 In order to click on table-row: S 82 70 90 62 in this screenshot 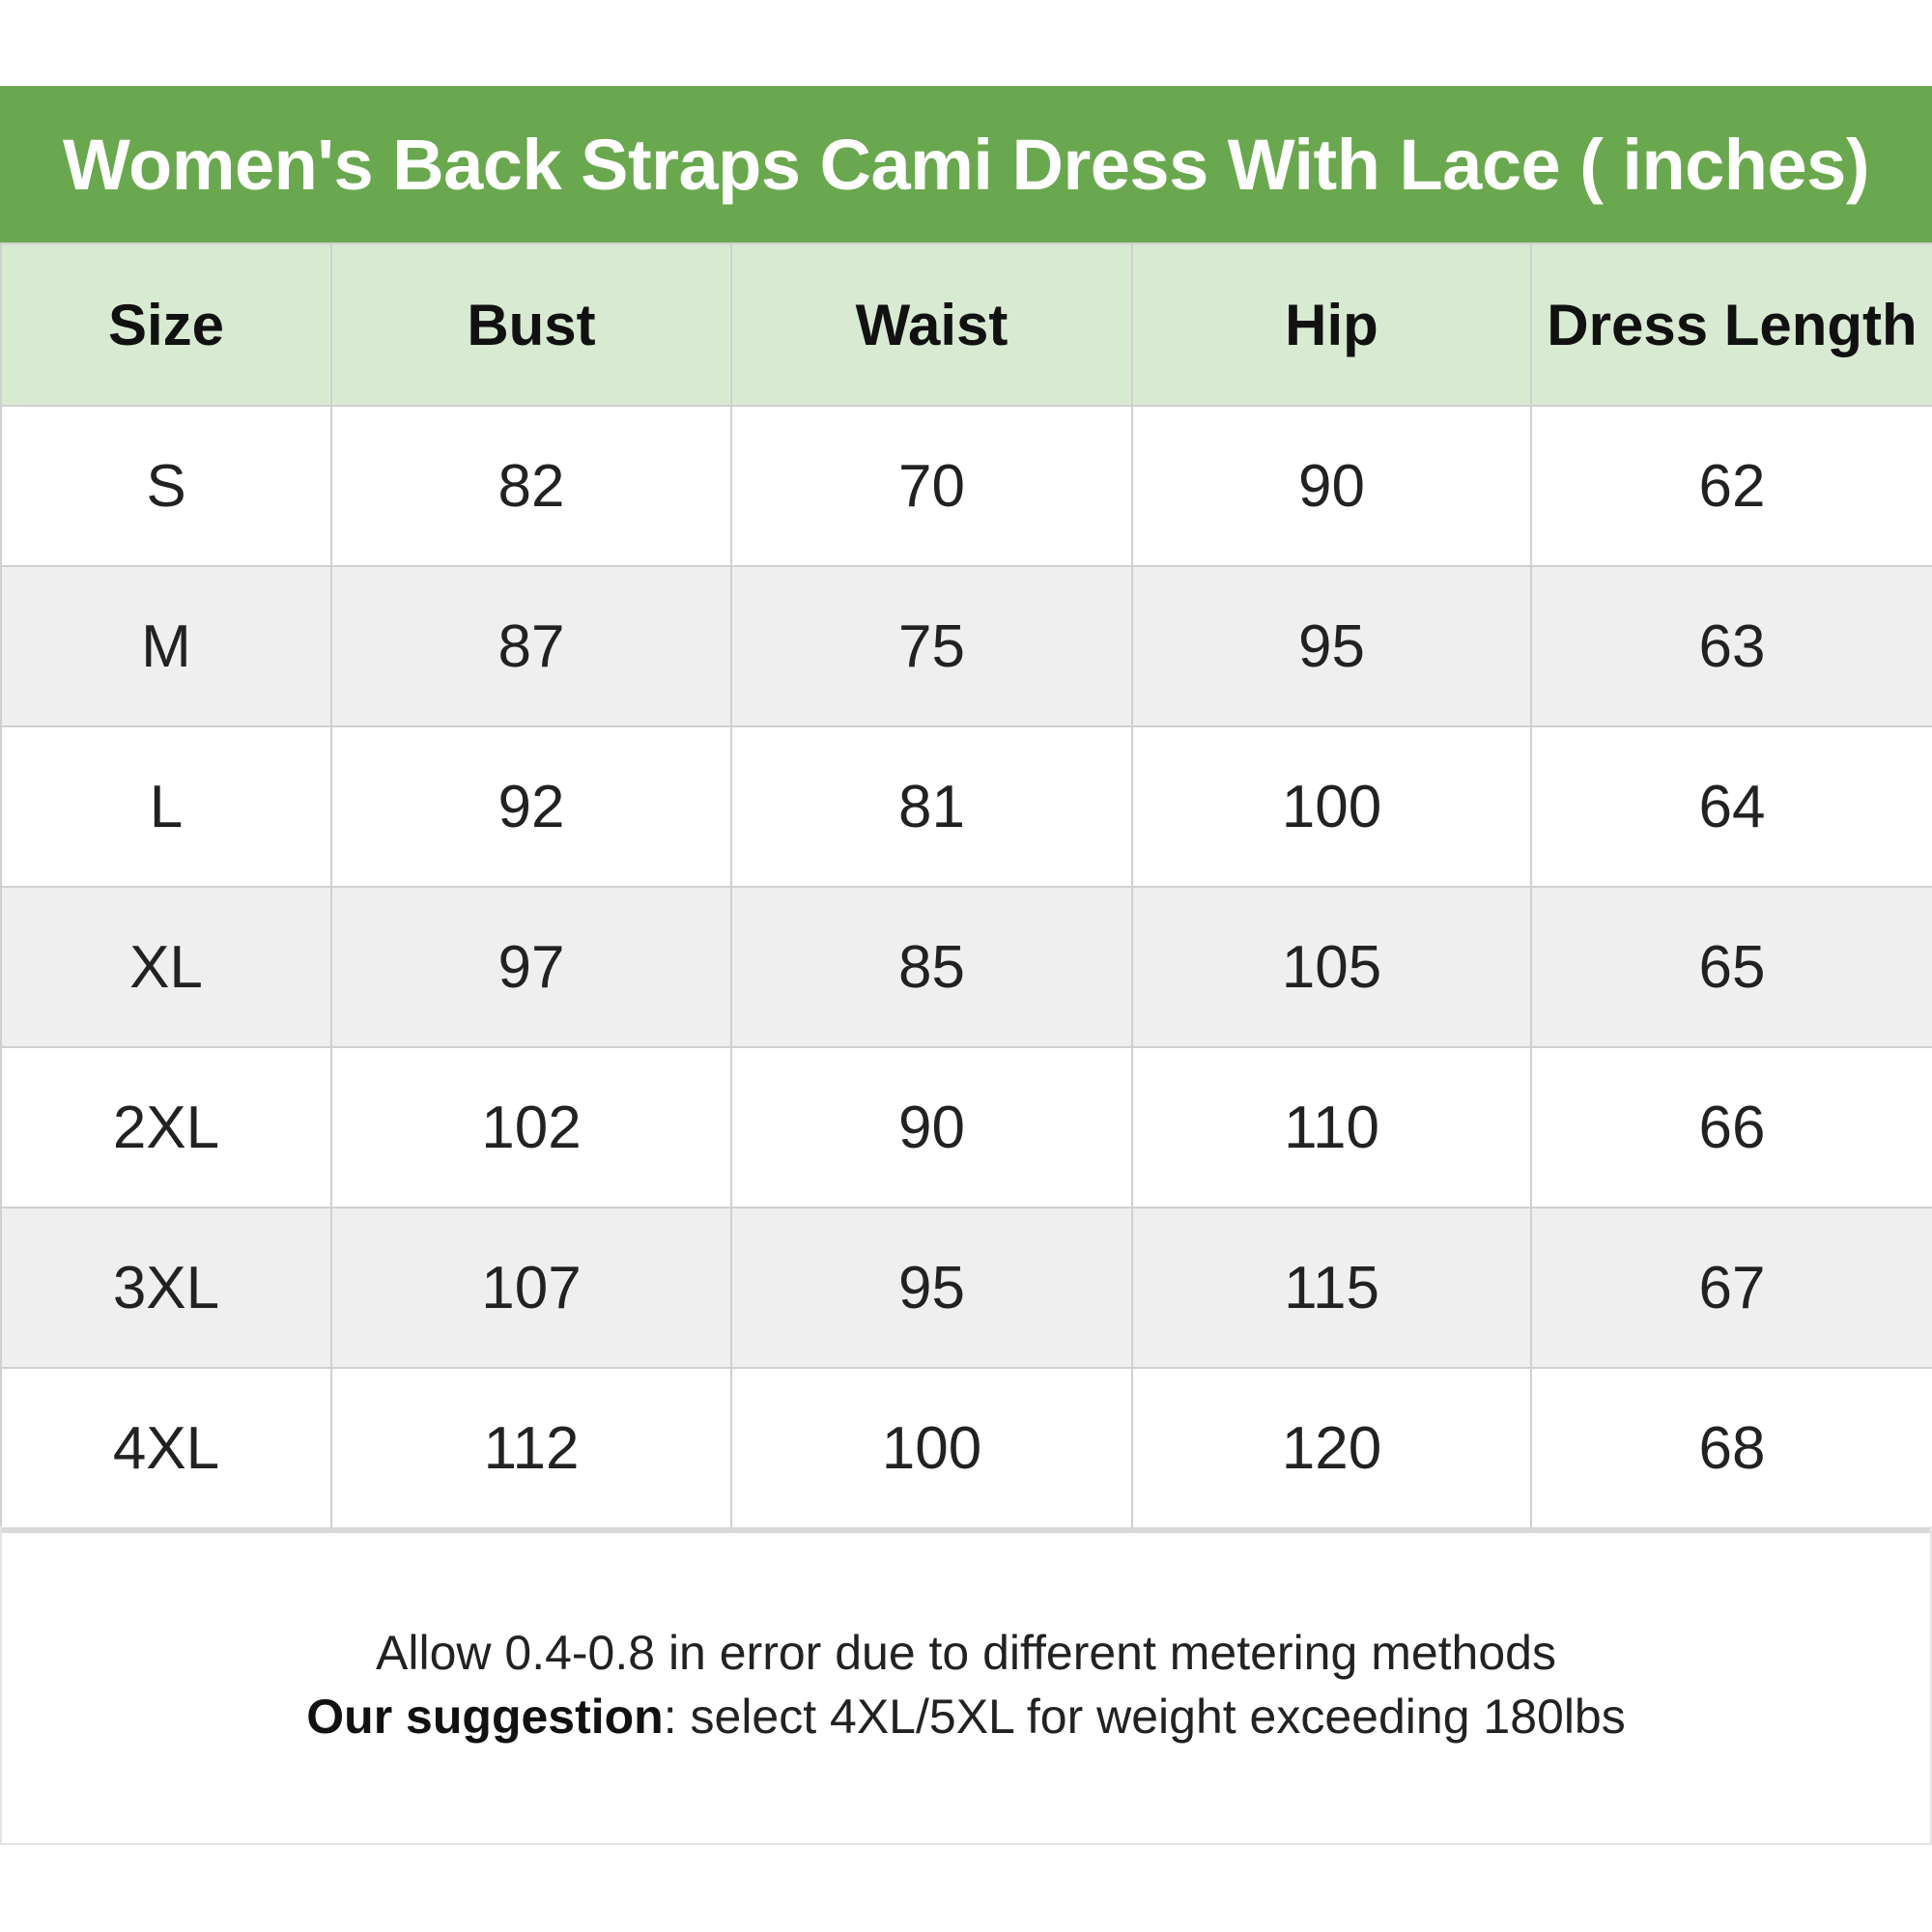, I will do `click(966, 486)`.